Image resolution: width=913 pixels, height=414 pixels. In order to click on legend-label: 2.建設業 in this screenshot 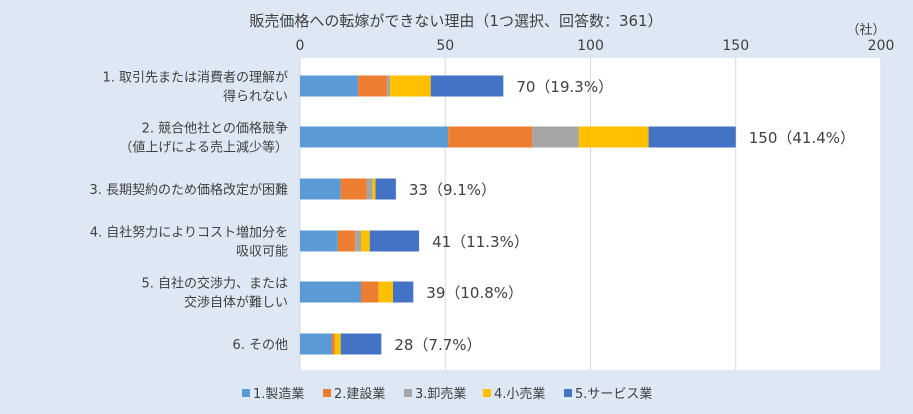, I will do `click(359, 394)`.